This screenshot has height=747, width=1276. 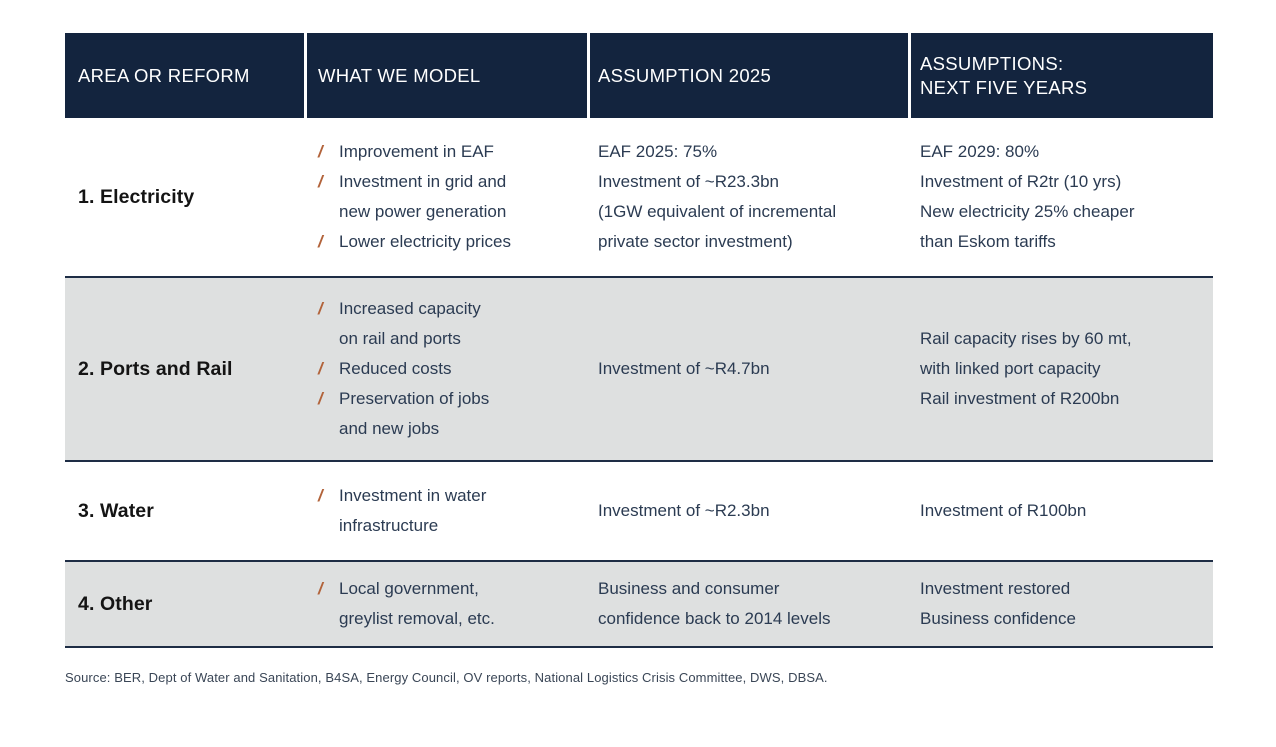 I want to click on assumption-2025-cell: Investment of ~R2.3bn, so click(x=750, y=511).